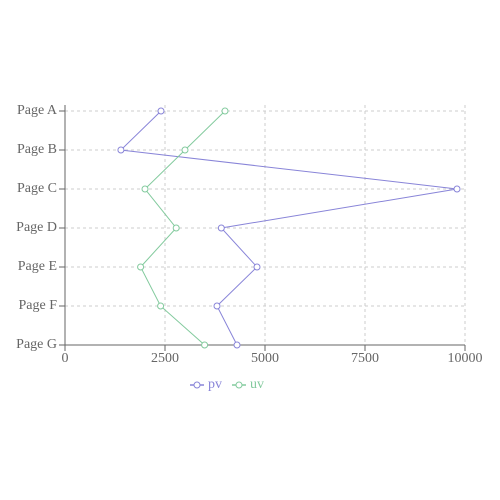 Image resolution: width=500 pixels, height=500 pixels. Describe the element at coordinates (36, 227) in the screenshot. I see `y-tick-label: Page D` at that location.